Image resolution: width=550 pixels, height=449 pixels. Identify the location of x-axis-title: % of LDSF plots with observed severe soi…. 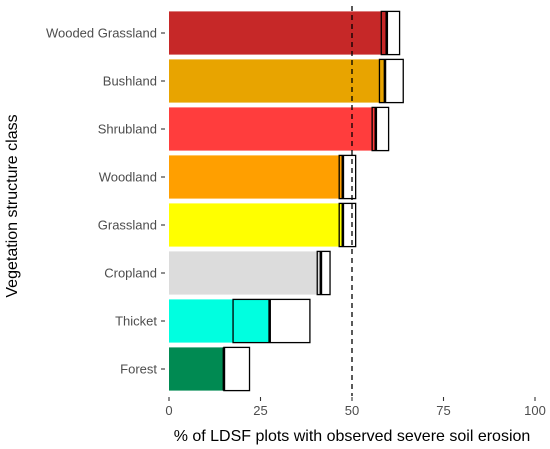
(352, 436).